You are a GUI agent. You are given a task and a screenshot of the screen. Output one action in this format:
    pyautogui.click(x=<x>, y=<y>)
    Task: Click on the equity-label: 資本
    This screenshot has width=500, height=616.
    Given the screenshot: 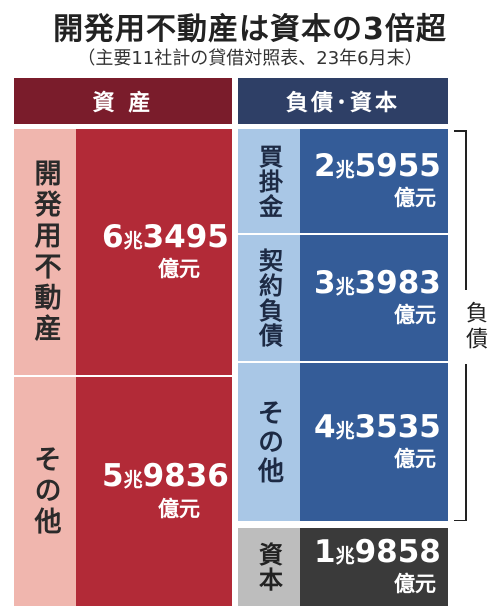 What is the action you would take?
    pyautogui.click(x=268, y=567)
    